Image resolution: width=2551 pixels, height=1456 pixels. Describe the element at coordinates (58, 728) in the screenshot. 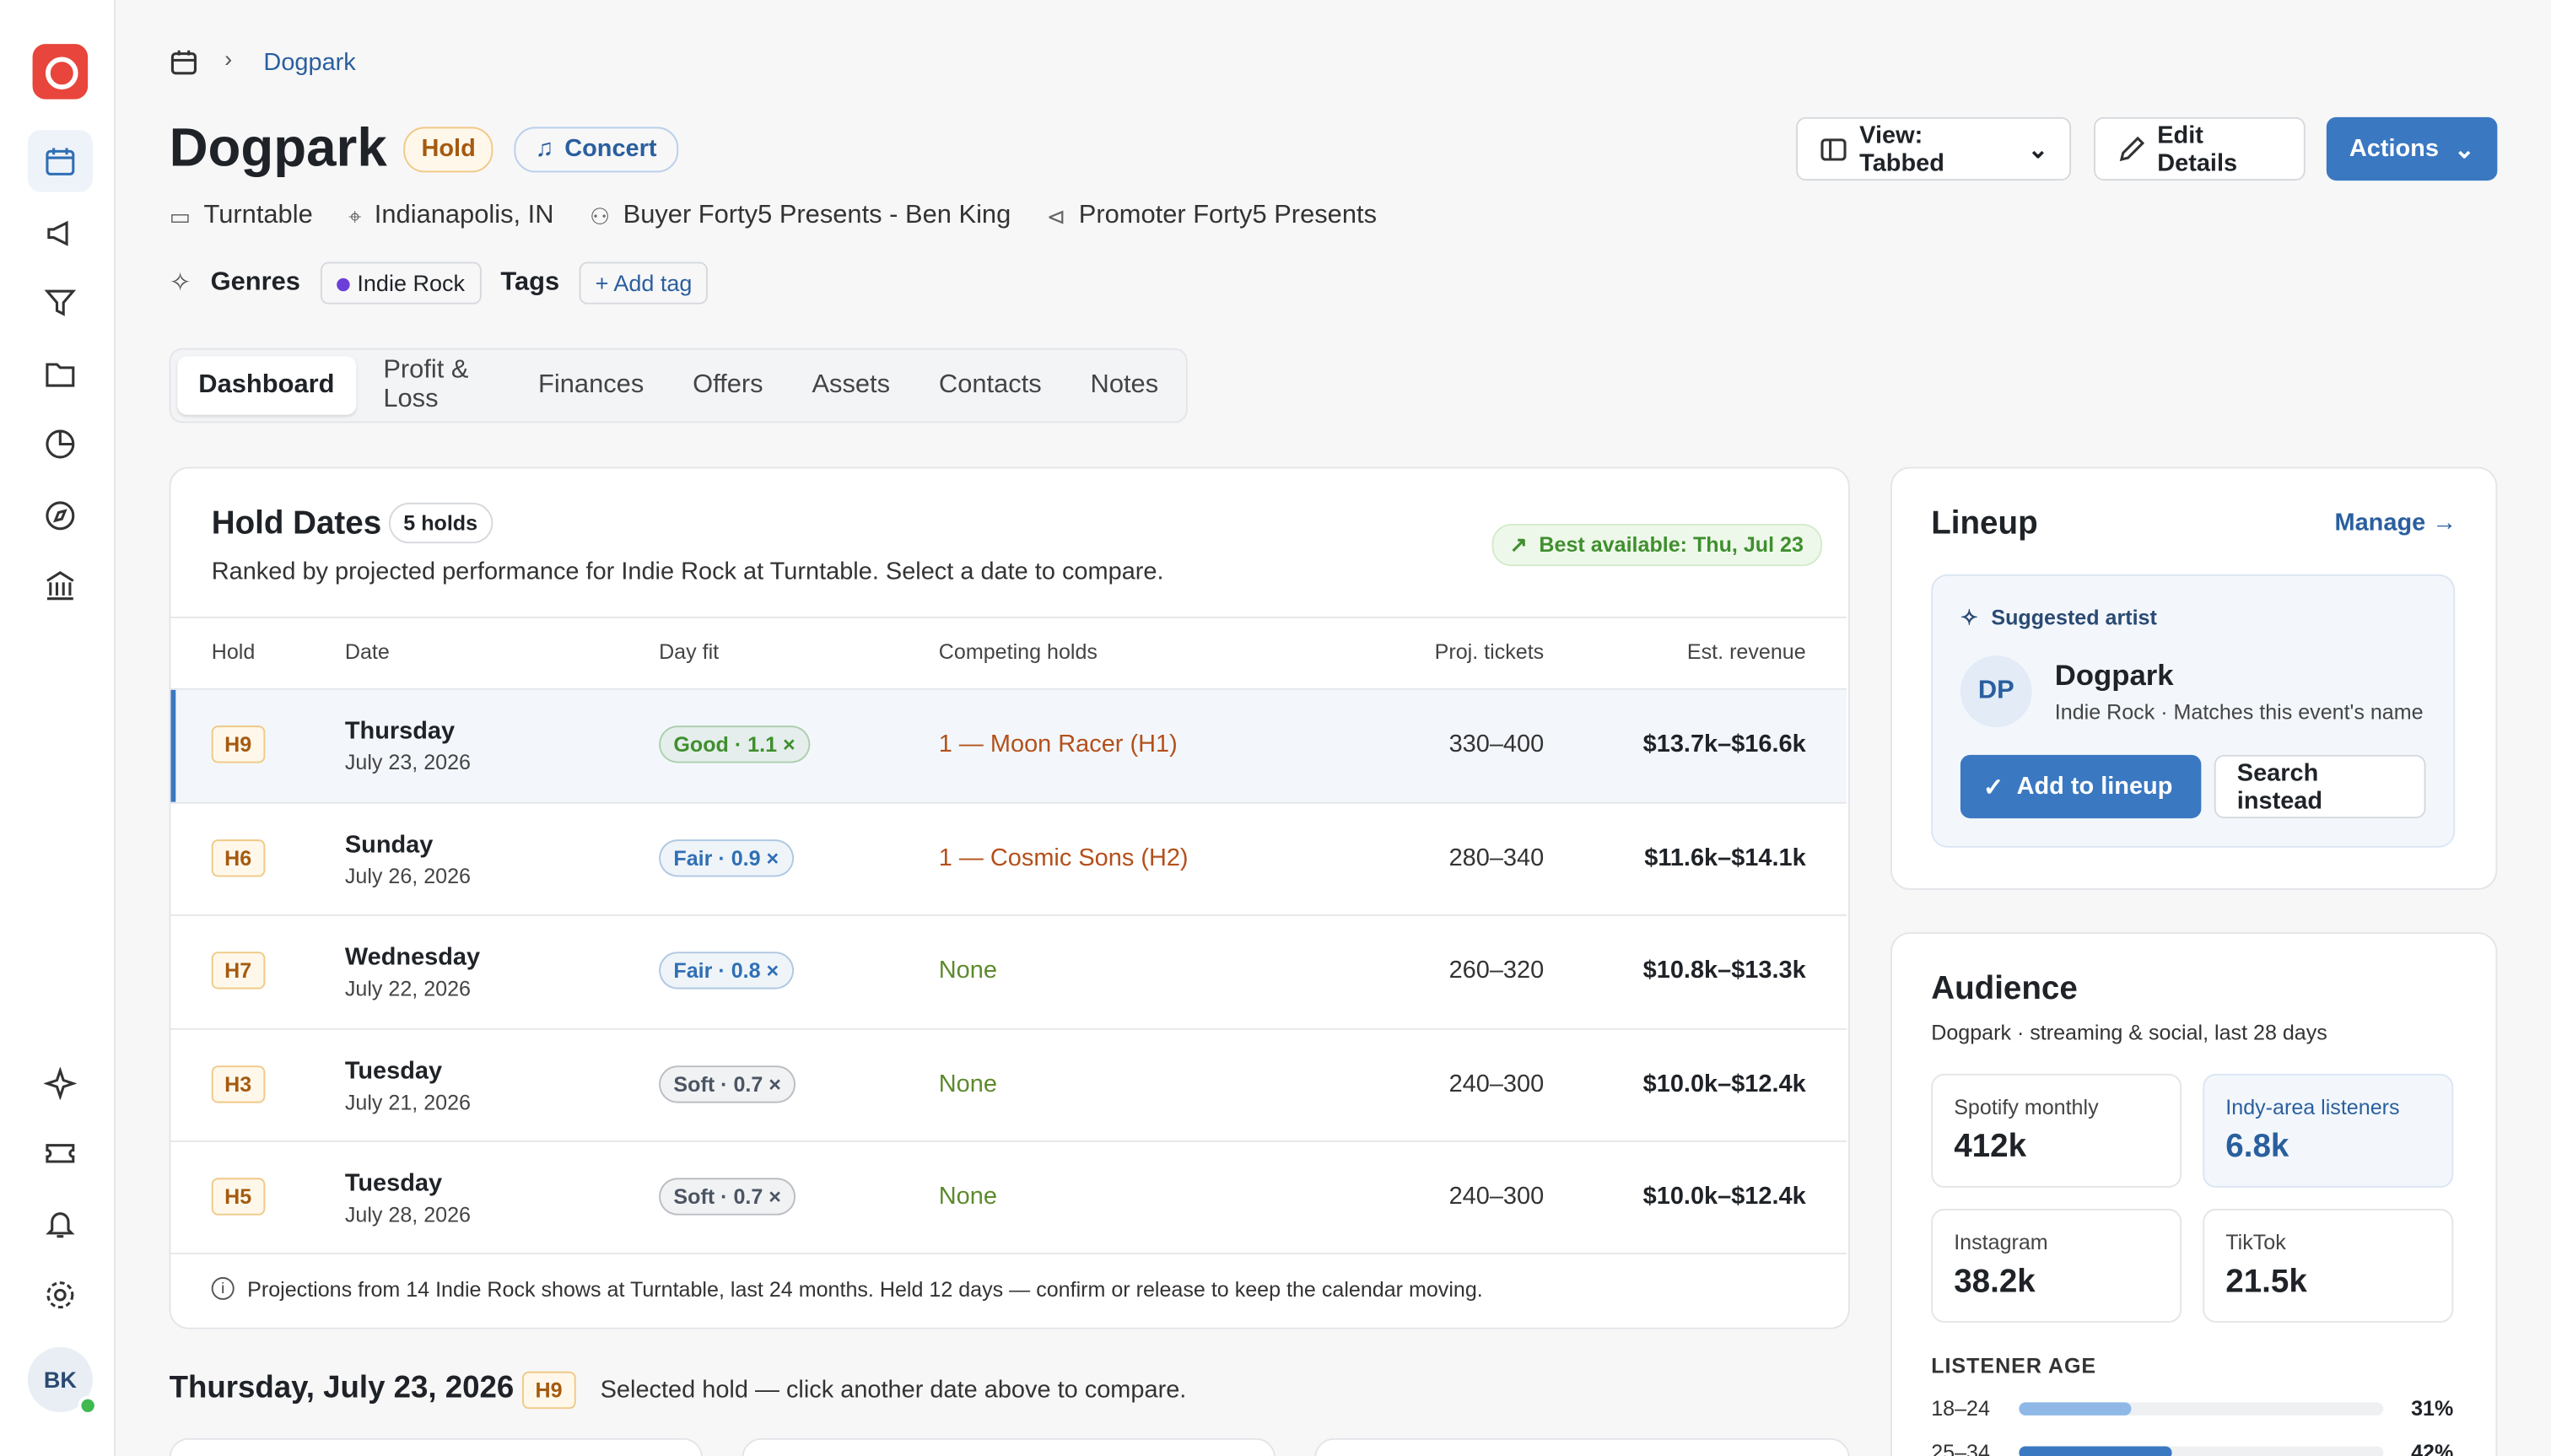

I see `sidebar: BK` at that location.